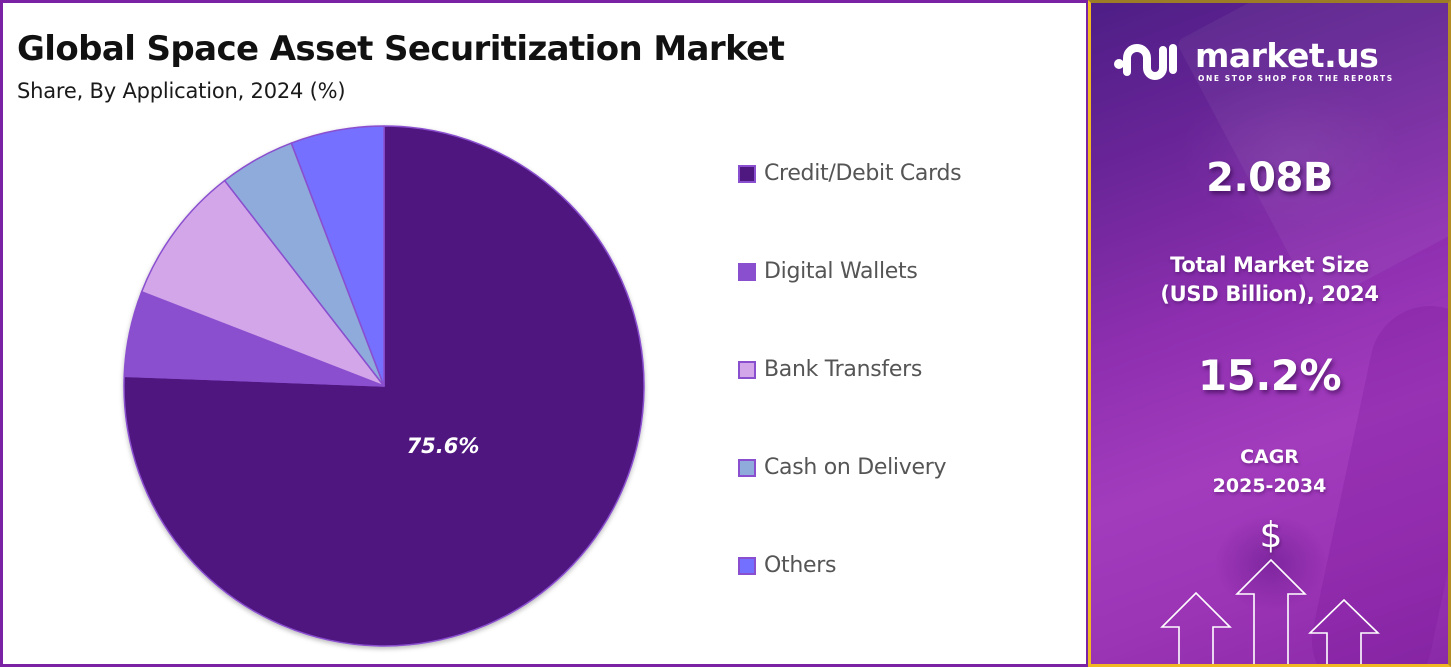 The height and width of the screenshot is (667, 1451). Describe the element at coordinates (181, 91) in the screenshot. I see `chart-subtitle: Share, By Application, 2024 (%)` at that location.